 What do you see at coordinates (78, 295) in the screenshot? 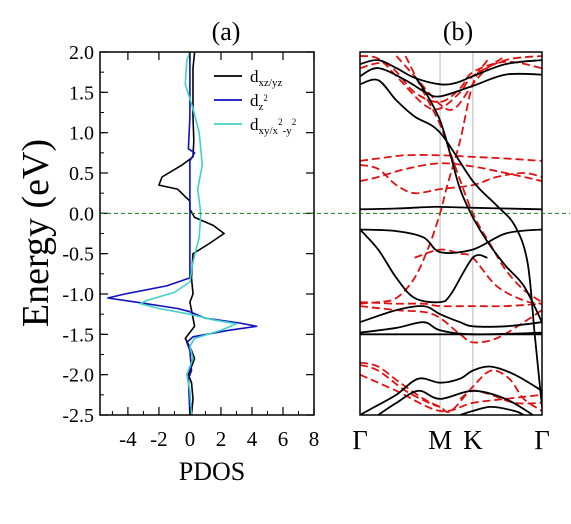
I see `y-tick-label: -1.0` at bounding box center [78, 295].